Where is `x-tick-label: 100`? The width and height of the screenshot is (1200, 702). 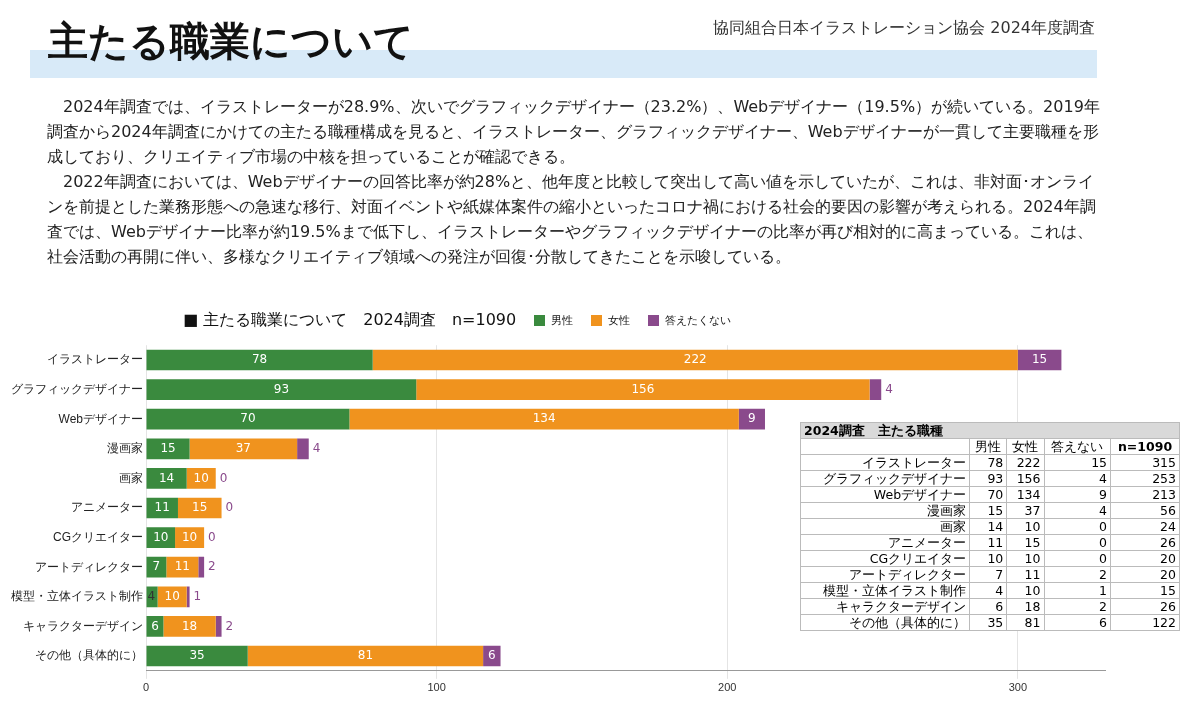 x-tick-label: 100 is located at coordinates (436, 687).